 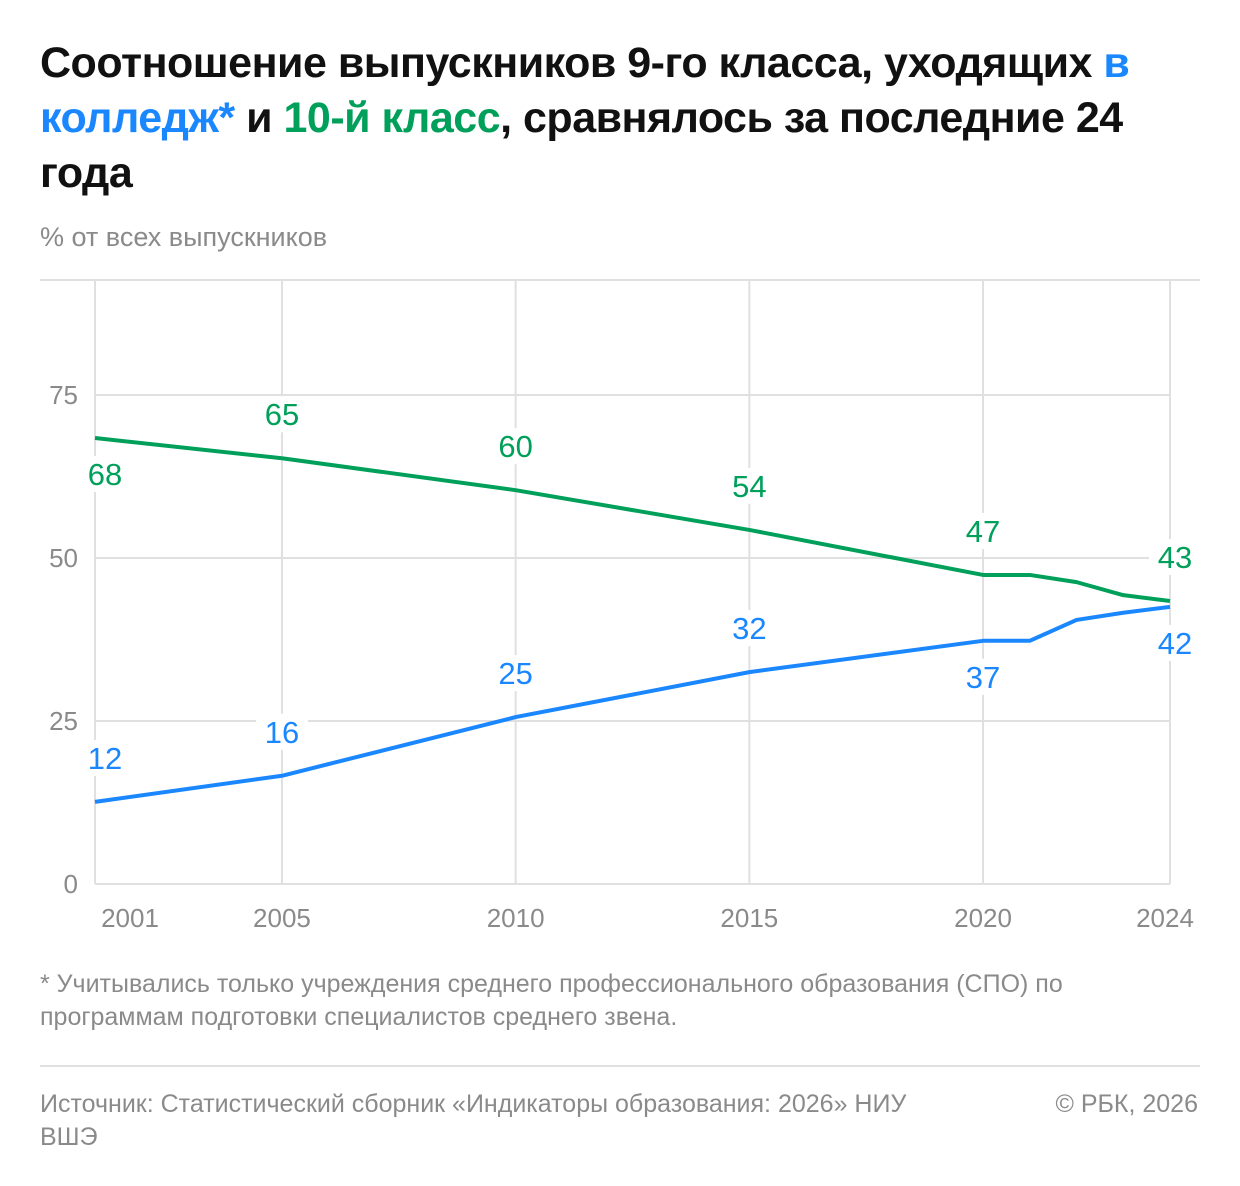 I want to click on data-label-tenth: 47, so click(x=983, y=531).